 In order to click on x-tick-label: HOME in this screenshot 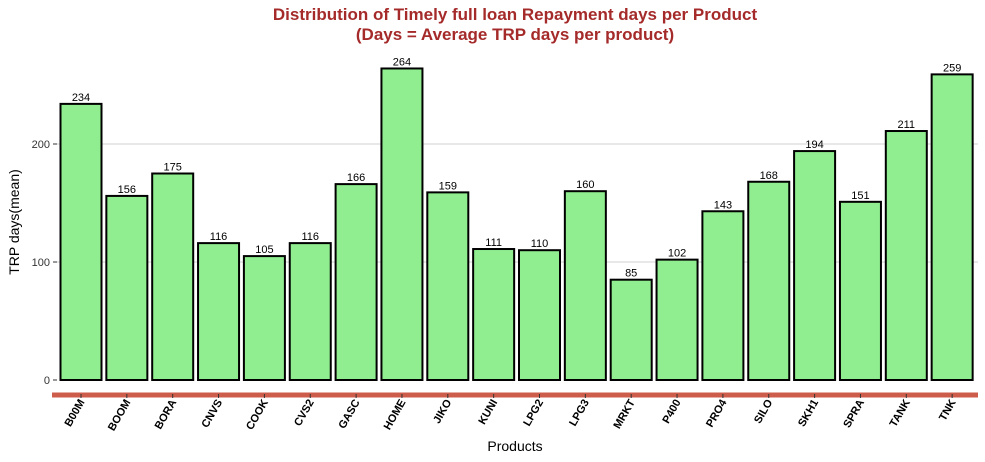, I will do `click(395, 415)`.